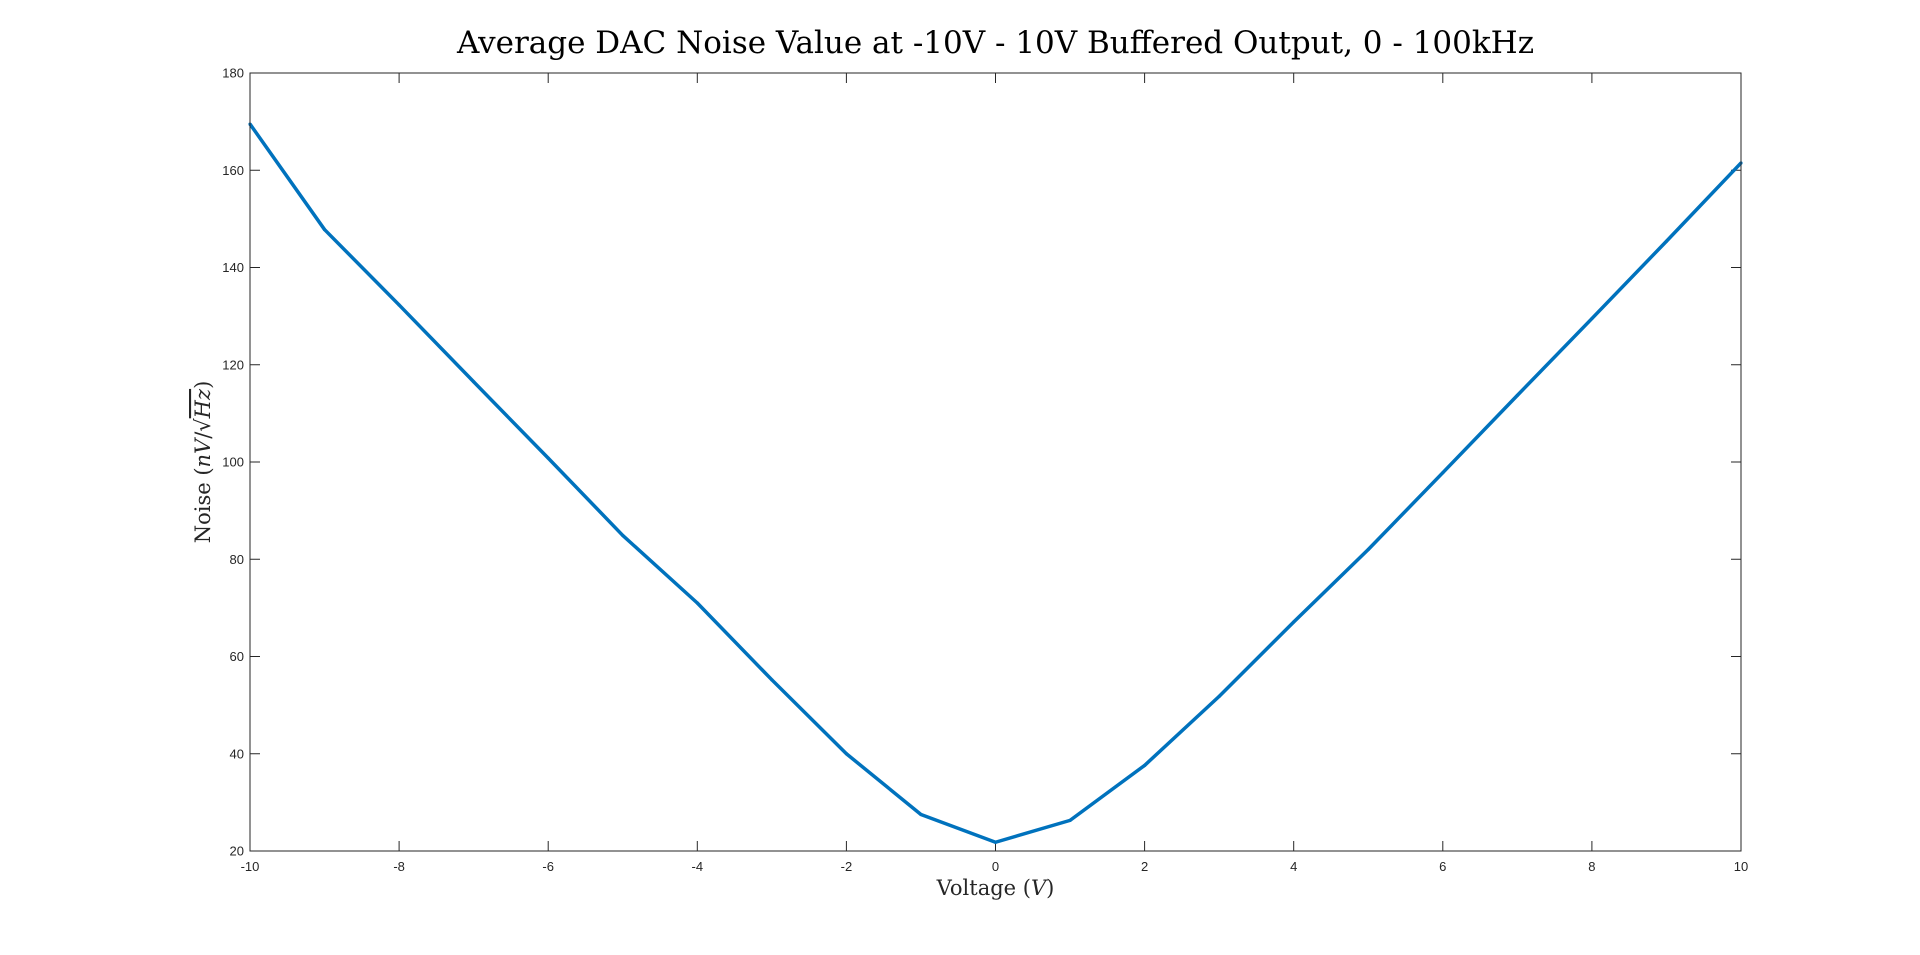 The height and width of the screenshot is (955, 1920). Describe the element at coordinates (203, 403) in the screenshot. I see `y-axis-label-var-hz: Hz` at that location.